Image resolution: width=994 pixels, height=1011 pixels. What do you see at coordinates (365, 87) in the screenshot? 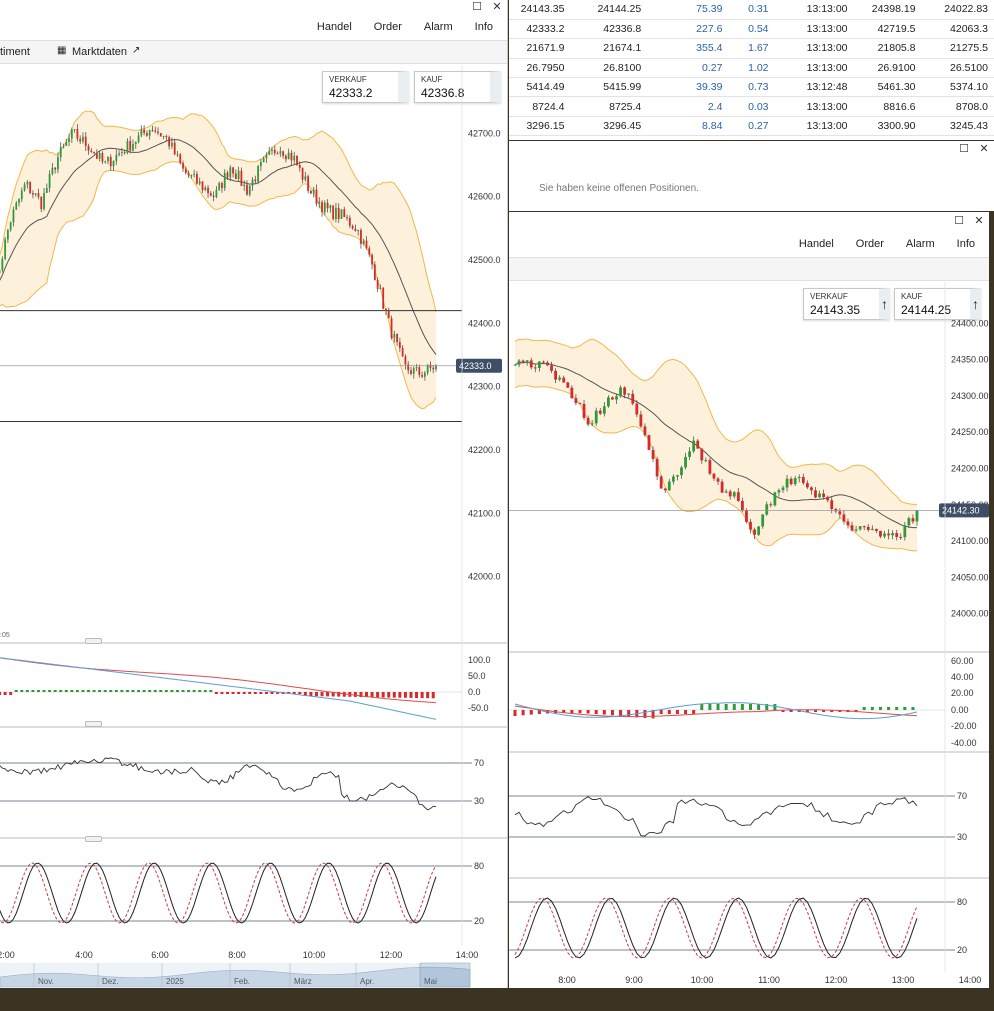
I see `left-sell-button: VERKAUF 42333.2` at bounding box center [365, 87].